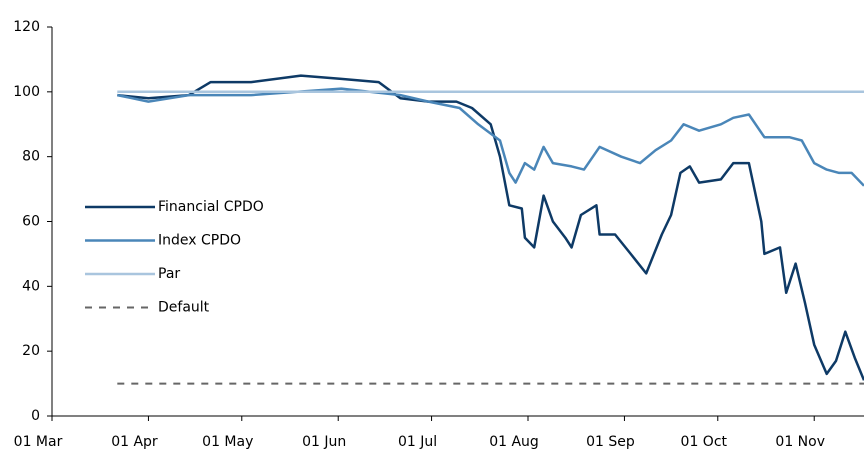  What do you see at coordinates (31, 286) in the screenshot?
I see `y-tick-label: 40` at bounding box center [31, 286].